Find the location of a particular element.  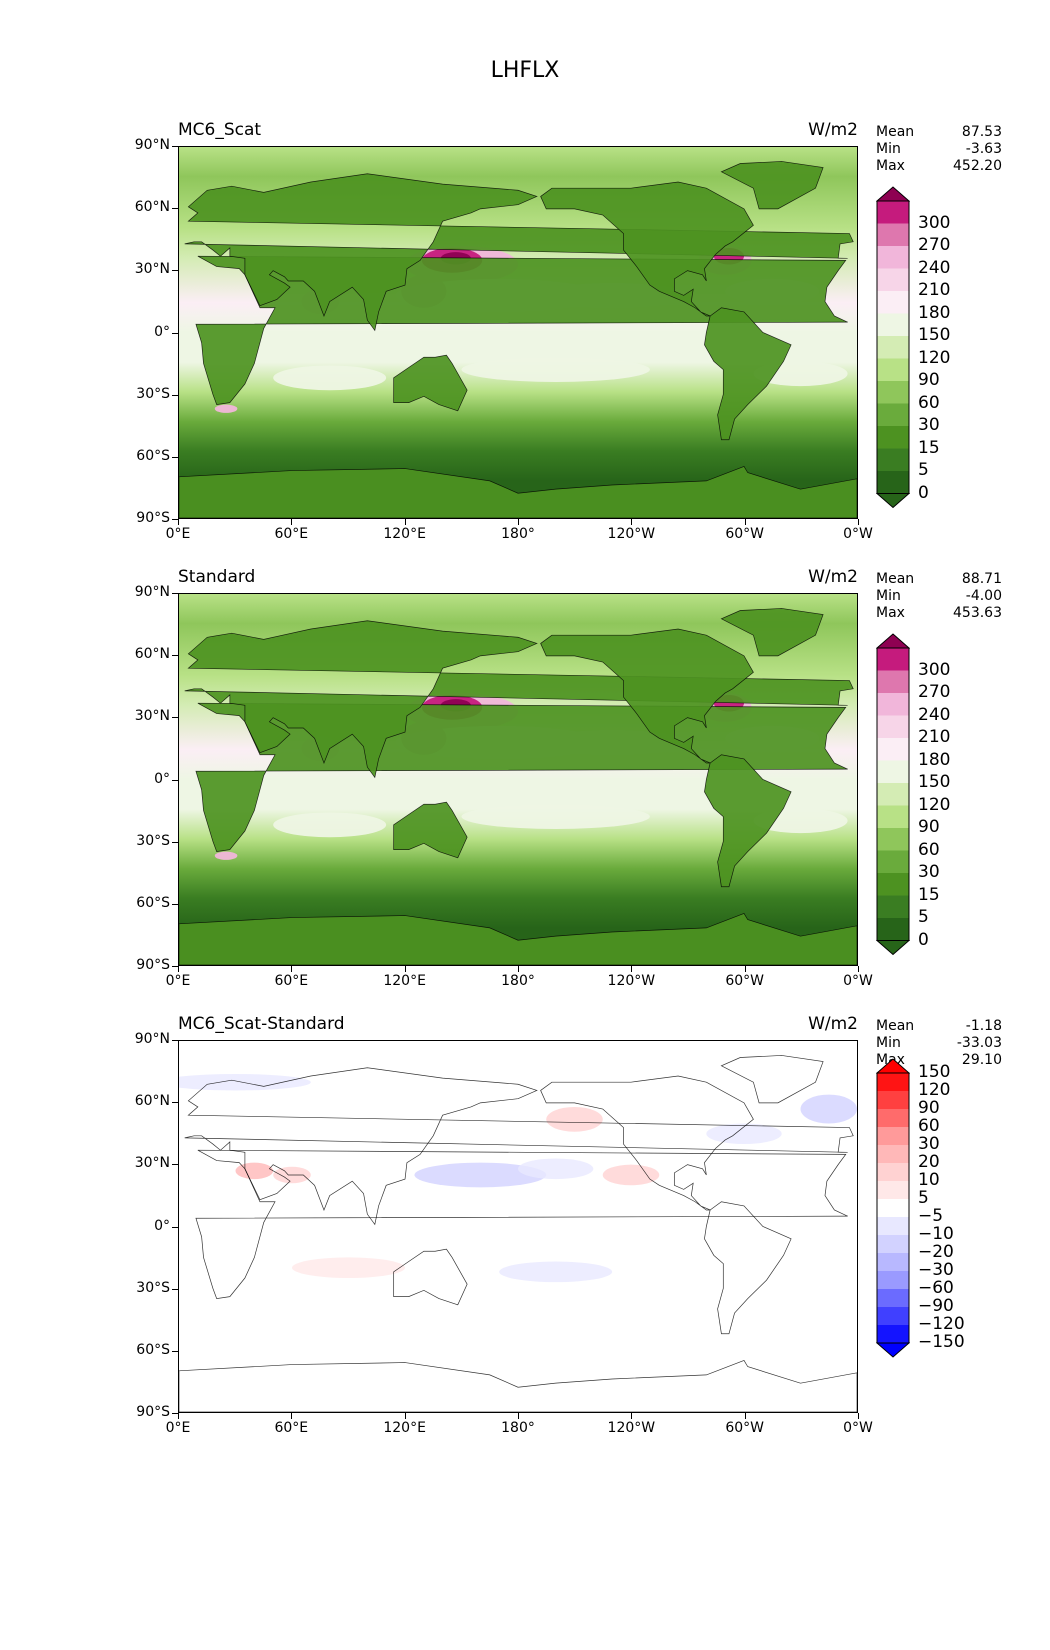

colorbar-tick-label: −90 is located at coordinates (936, 1306).